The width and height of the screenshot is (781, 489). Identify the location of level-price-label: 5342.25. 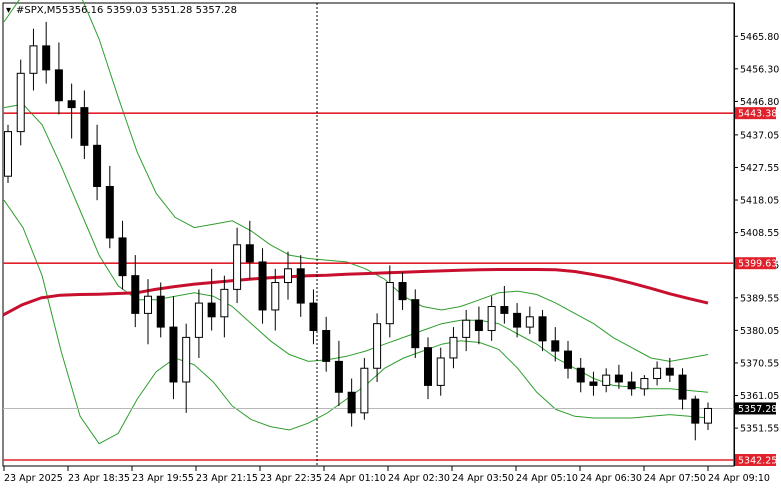
(757, 460).